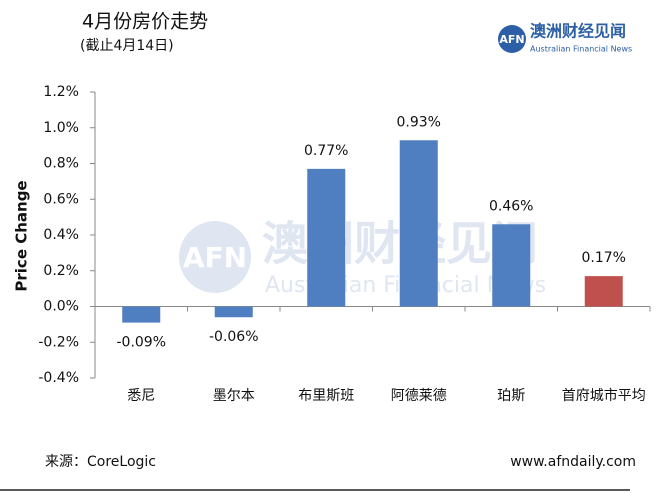 This screenshot has height=493, width=660. What do you see at coordinates (419, 396) in the screenshot?
I see `x-tick-label: 阿德莱德` at bounding box center [419, 396].